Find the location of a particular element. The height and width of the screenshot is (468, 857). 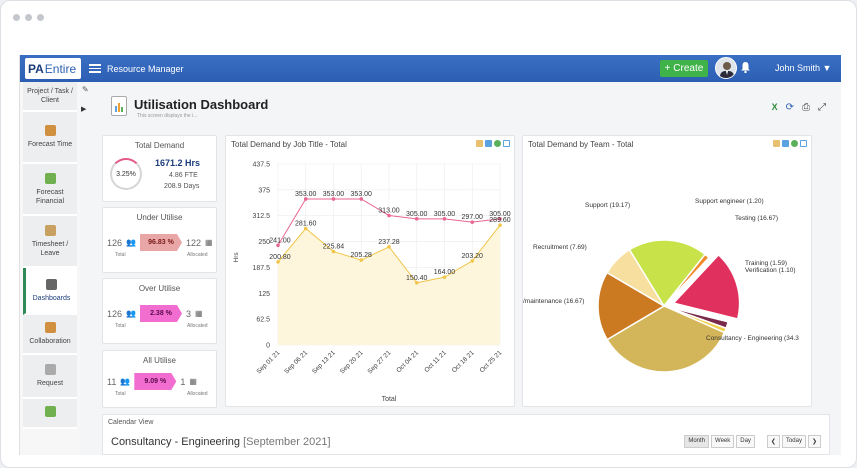

over-utilise-pill: 2.38 % is located at coordinates (161, 313).